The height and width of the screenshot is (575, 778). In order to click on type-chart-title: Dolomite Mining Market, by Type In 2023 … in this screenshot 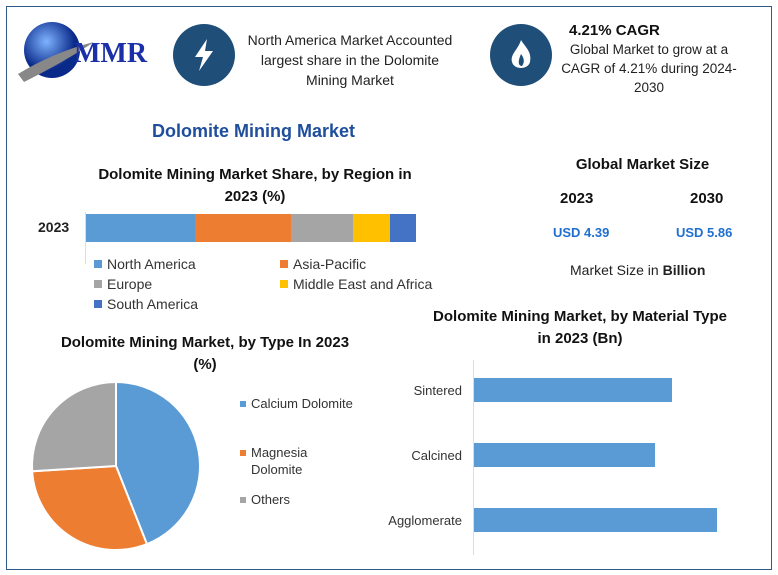, I will do `click(205, 353)`.